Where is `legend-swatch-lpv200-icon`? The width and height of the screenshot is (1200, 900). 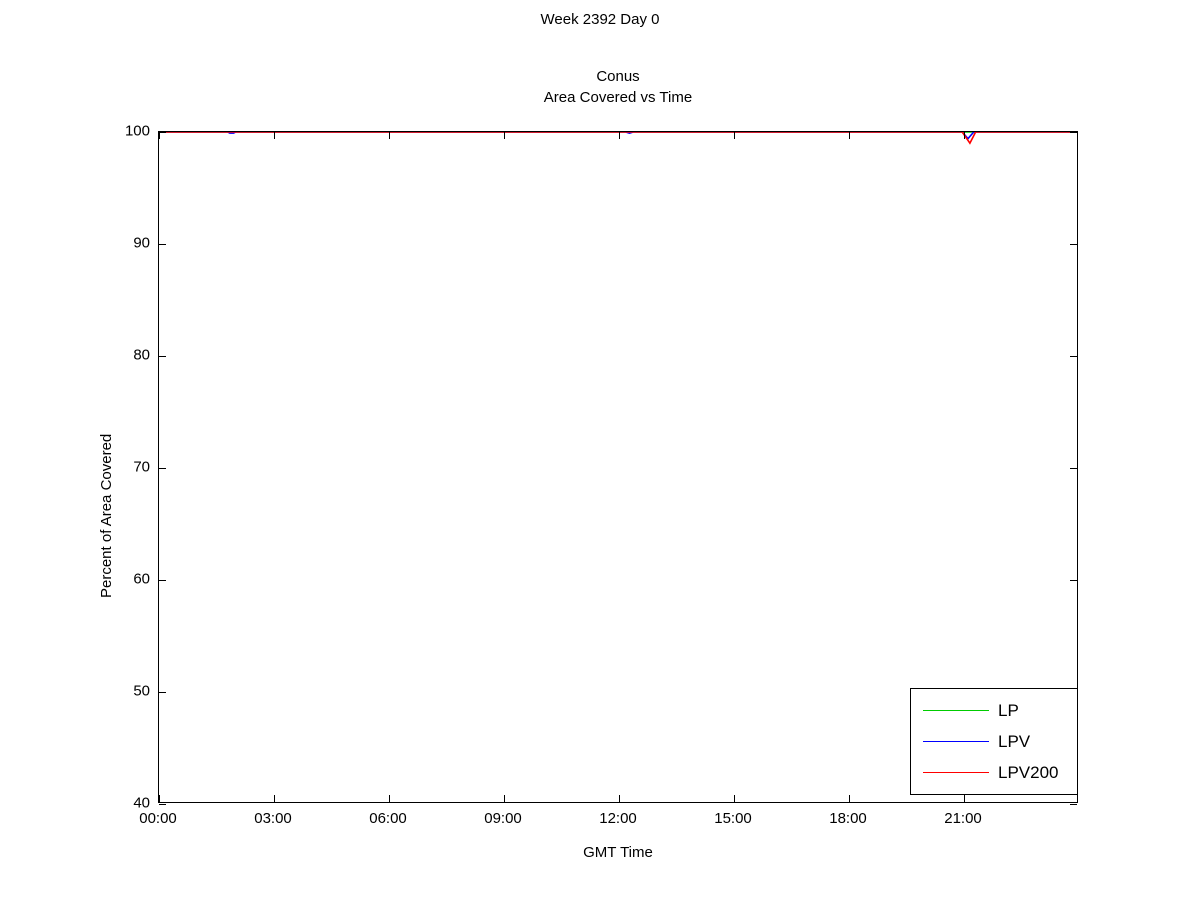 legend-swatch-lpv200-icon is located at coordinates (956, 772).